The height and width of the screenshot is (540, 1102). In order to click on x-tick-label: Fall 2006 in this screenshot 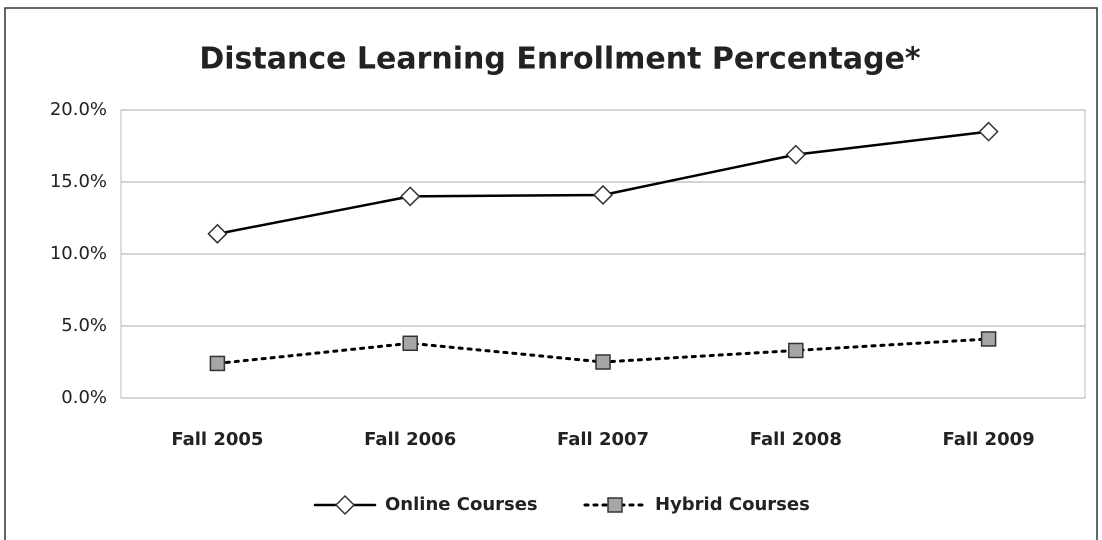, I will do `click(410, 439)`.